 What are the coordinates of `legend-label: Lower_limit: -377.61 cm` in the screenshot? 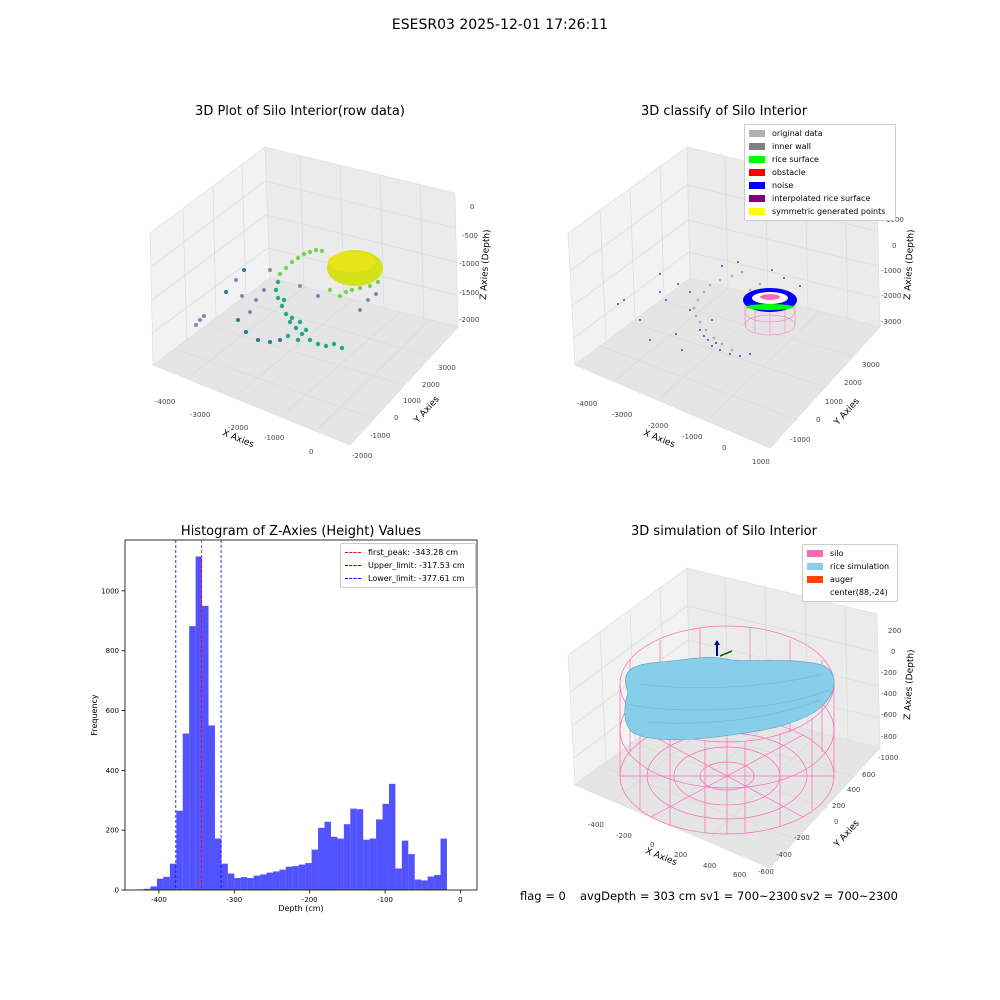 It's located at (416, 578).